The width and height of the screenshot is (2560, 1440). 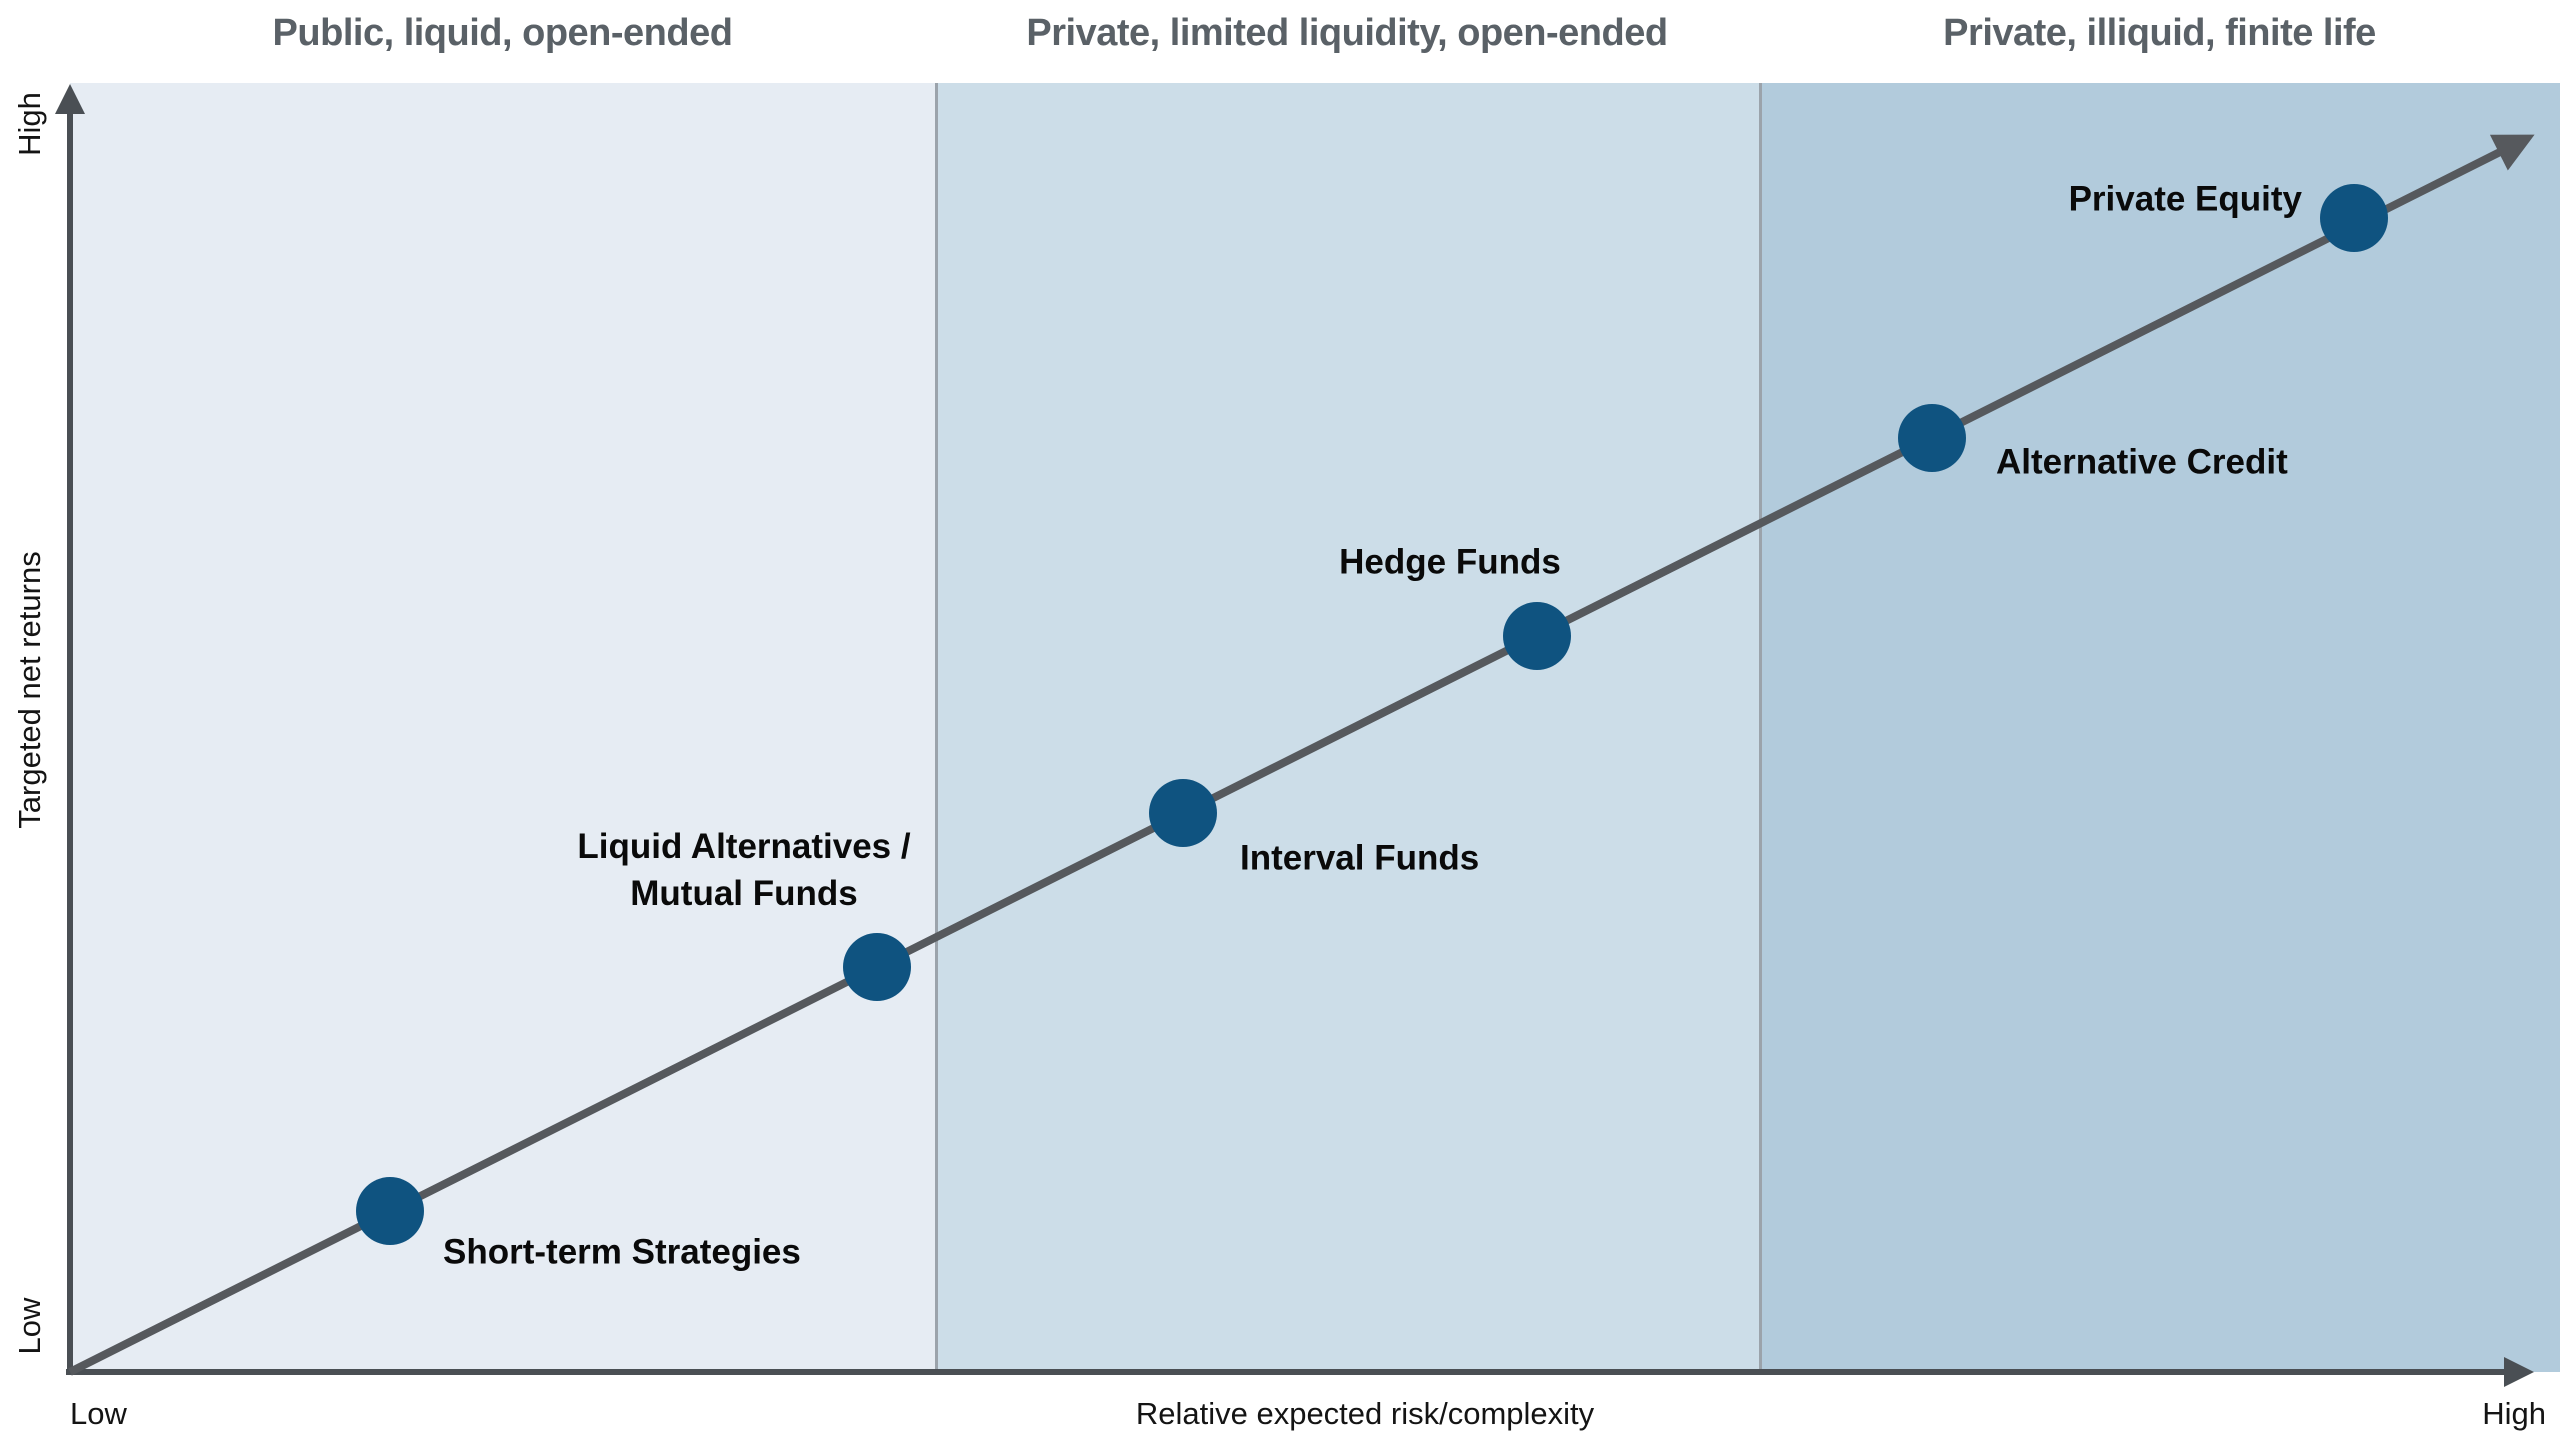 What do you see at coordinates (98, 1413) in the screenshot?
I see `x-axis-low-label: Low` at bounding box center [98, 1413].